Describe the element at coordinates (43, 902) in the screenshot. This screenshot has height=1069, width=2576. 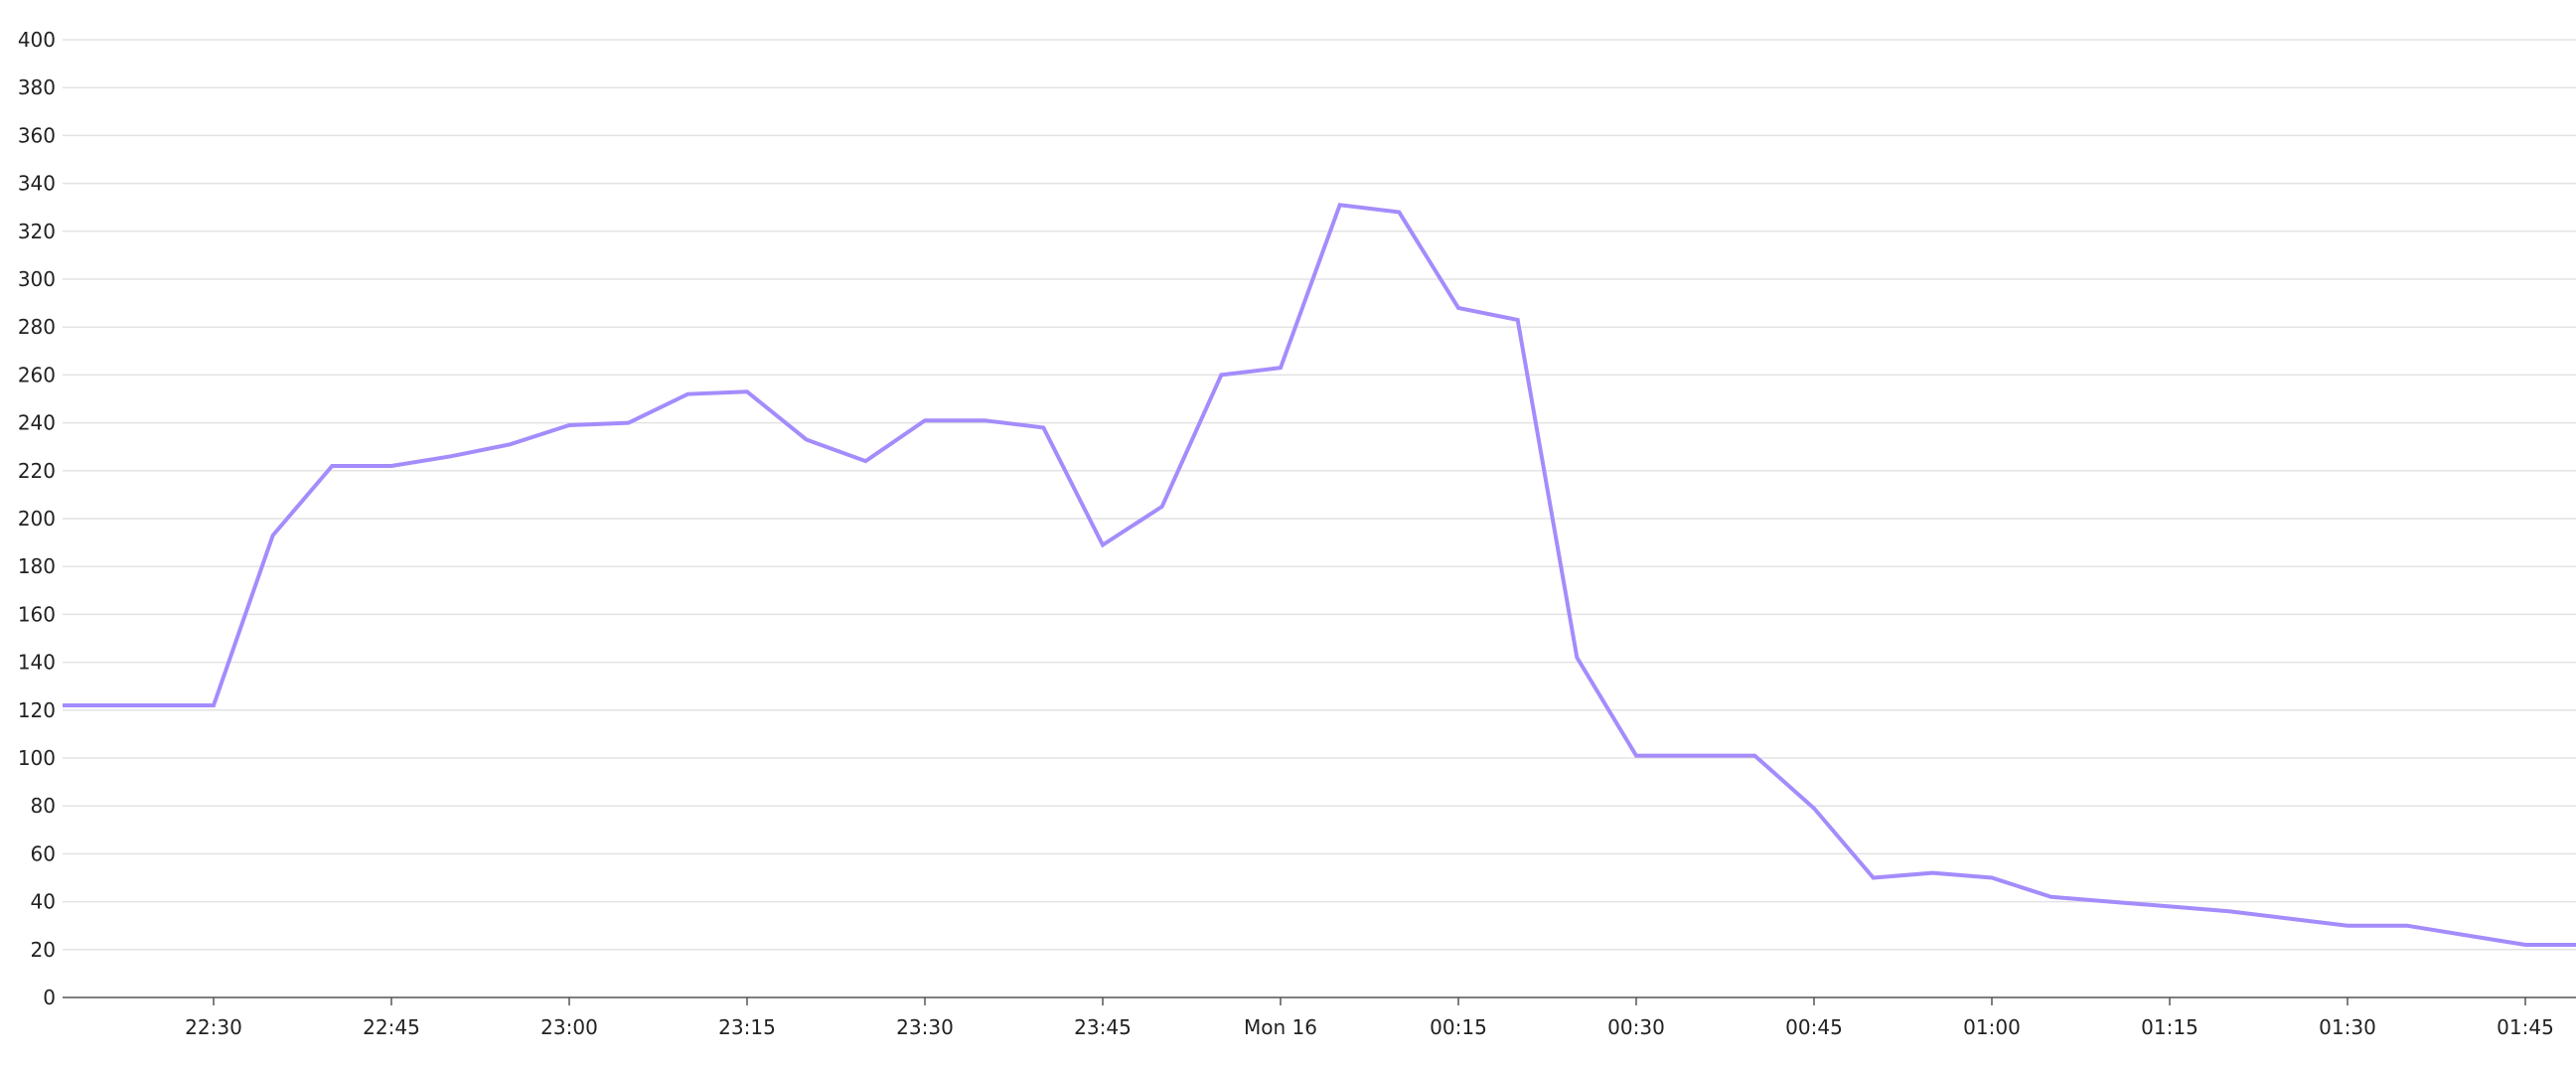
I see `y-tick-label: 40` at that location.